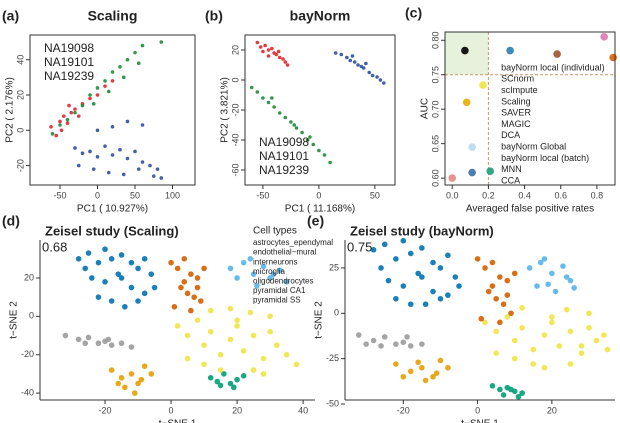 Image resolution: width=620 pixels, height=423 pixels. What do you see at coordinates (524, 195) in the screenshot?
I see `x-tick-label: 0.4` at bounding box center [524, 195].